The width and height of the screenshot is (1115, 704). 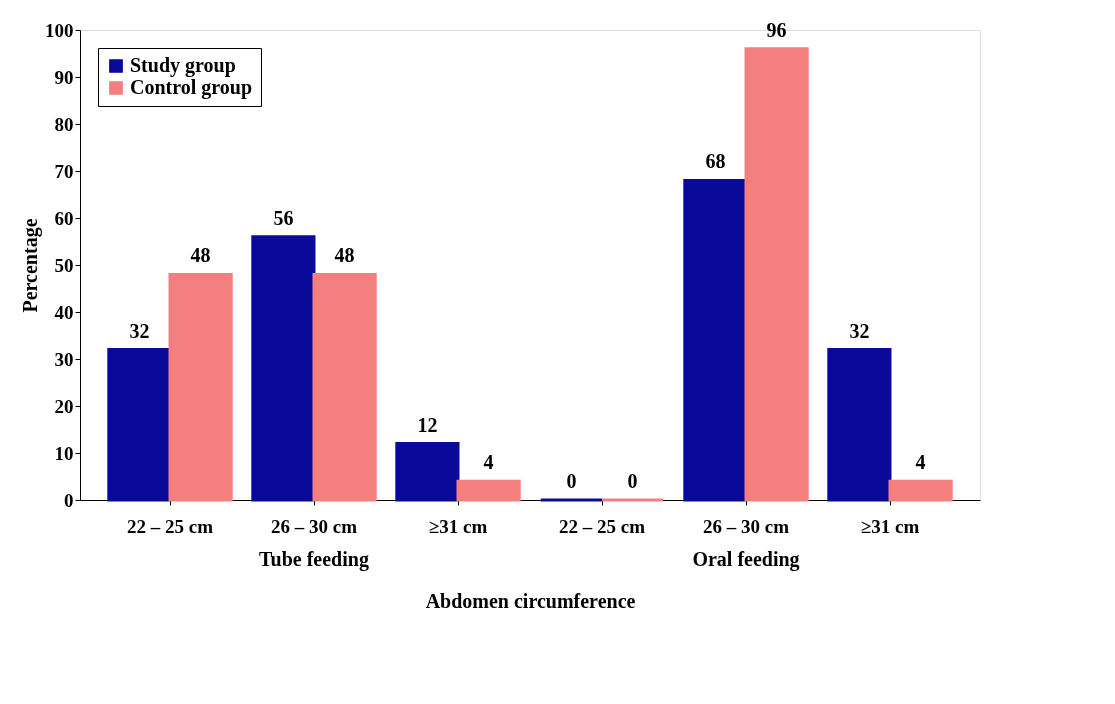 What do you see at coordinates (776, 29) in the screenshot?
I see `data-label: 96` at bounding box center [776, 29].